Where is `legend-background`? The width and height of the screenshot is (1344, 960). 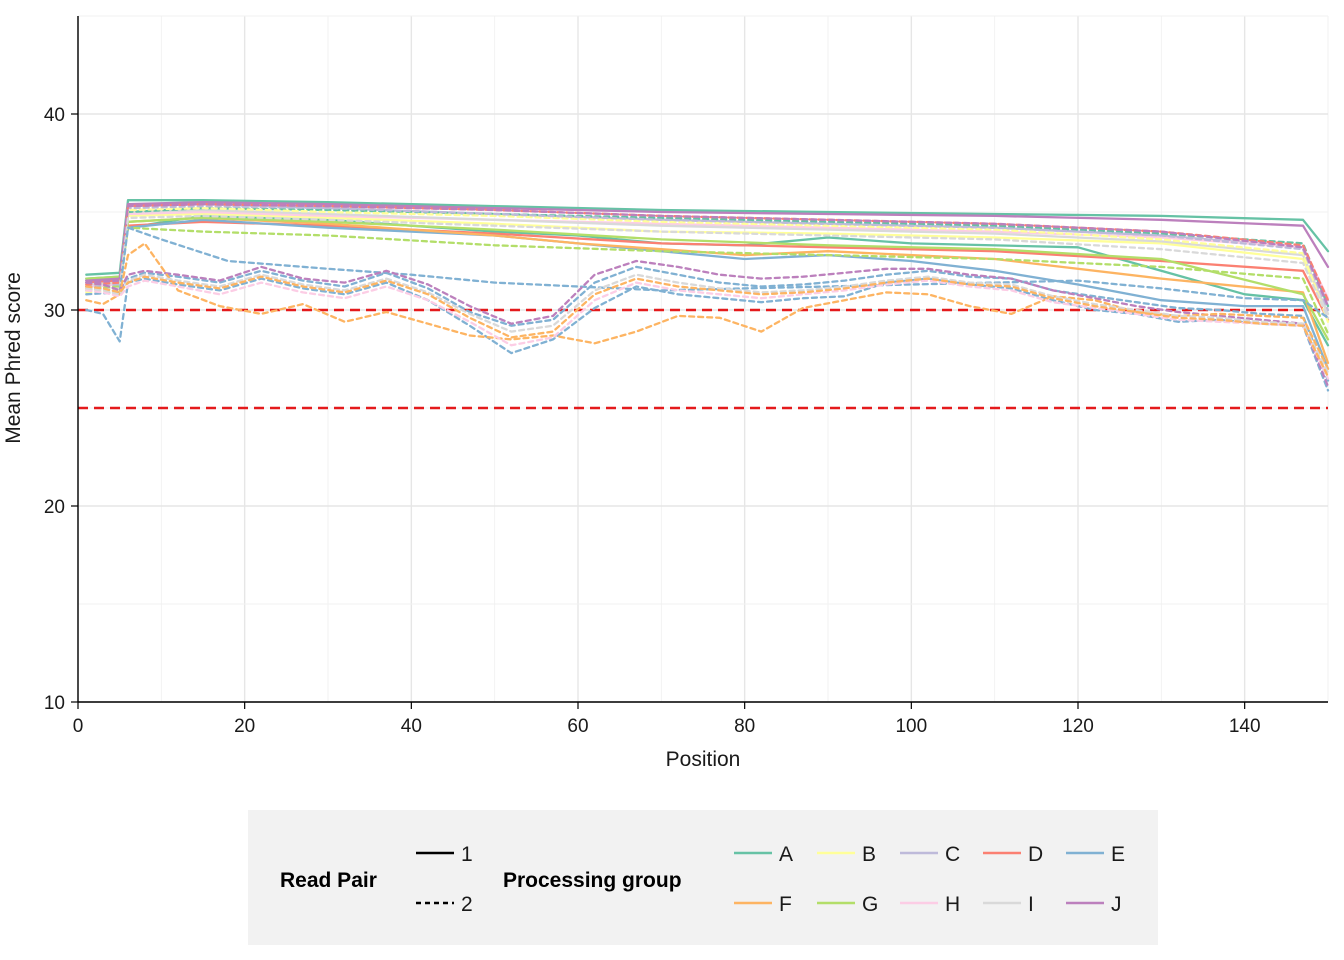
legend-background is located at coordinates (703, 877).